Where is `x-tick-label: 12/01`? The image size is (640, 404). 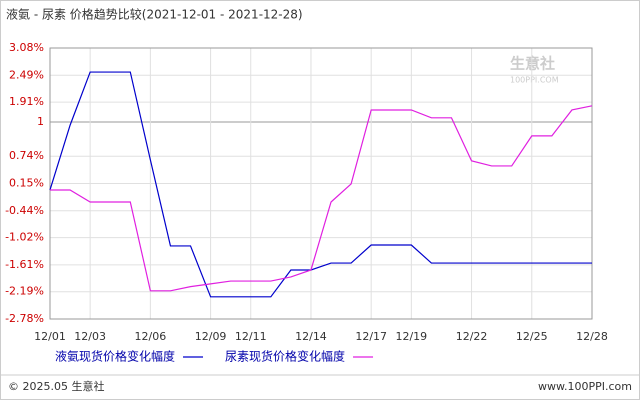
x-tick-label: 12/01 is located at coordinates (50, 336).